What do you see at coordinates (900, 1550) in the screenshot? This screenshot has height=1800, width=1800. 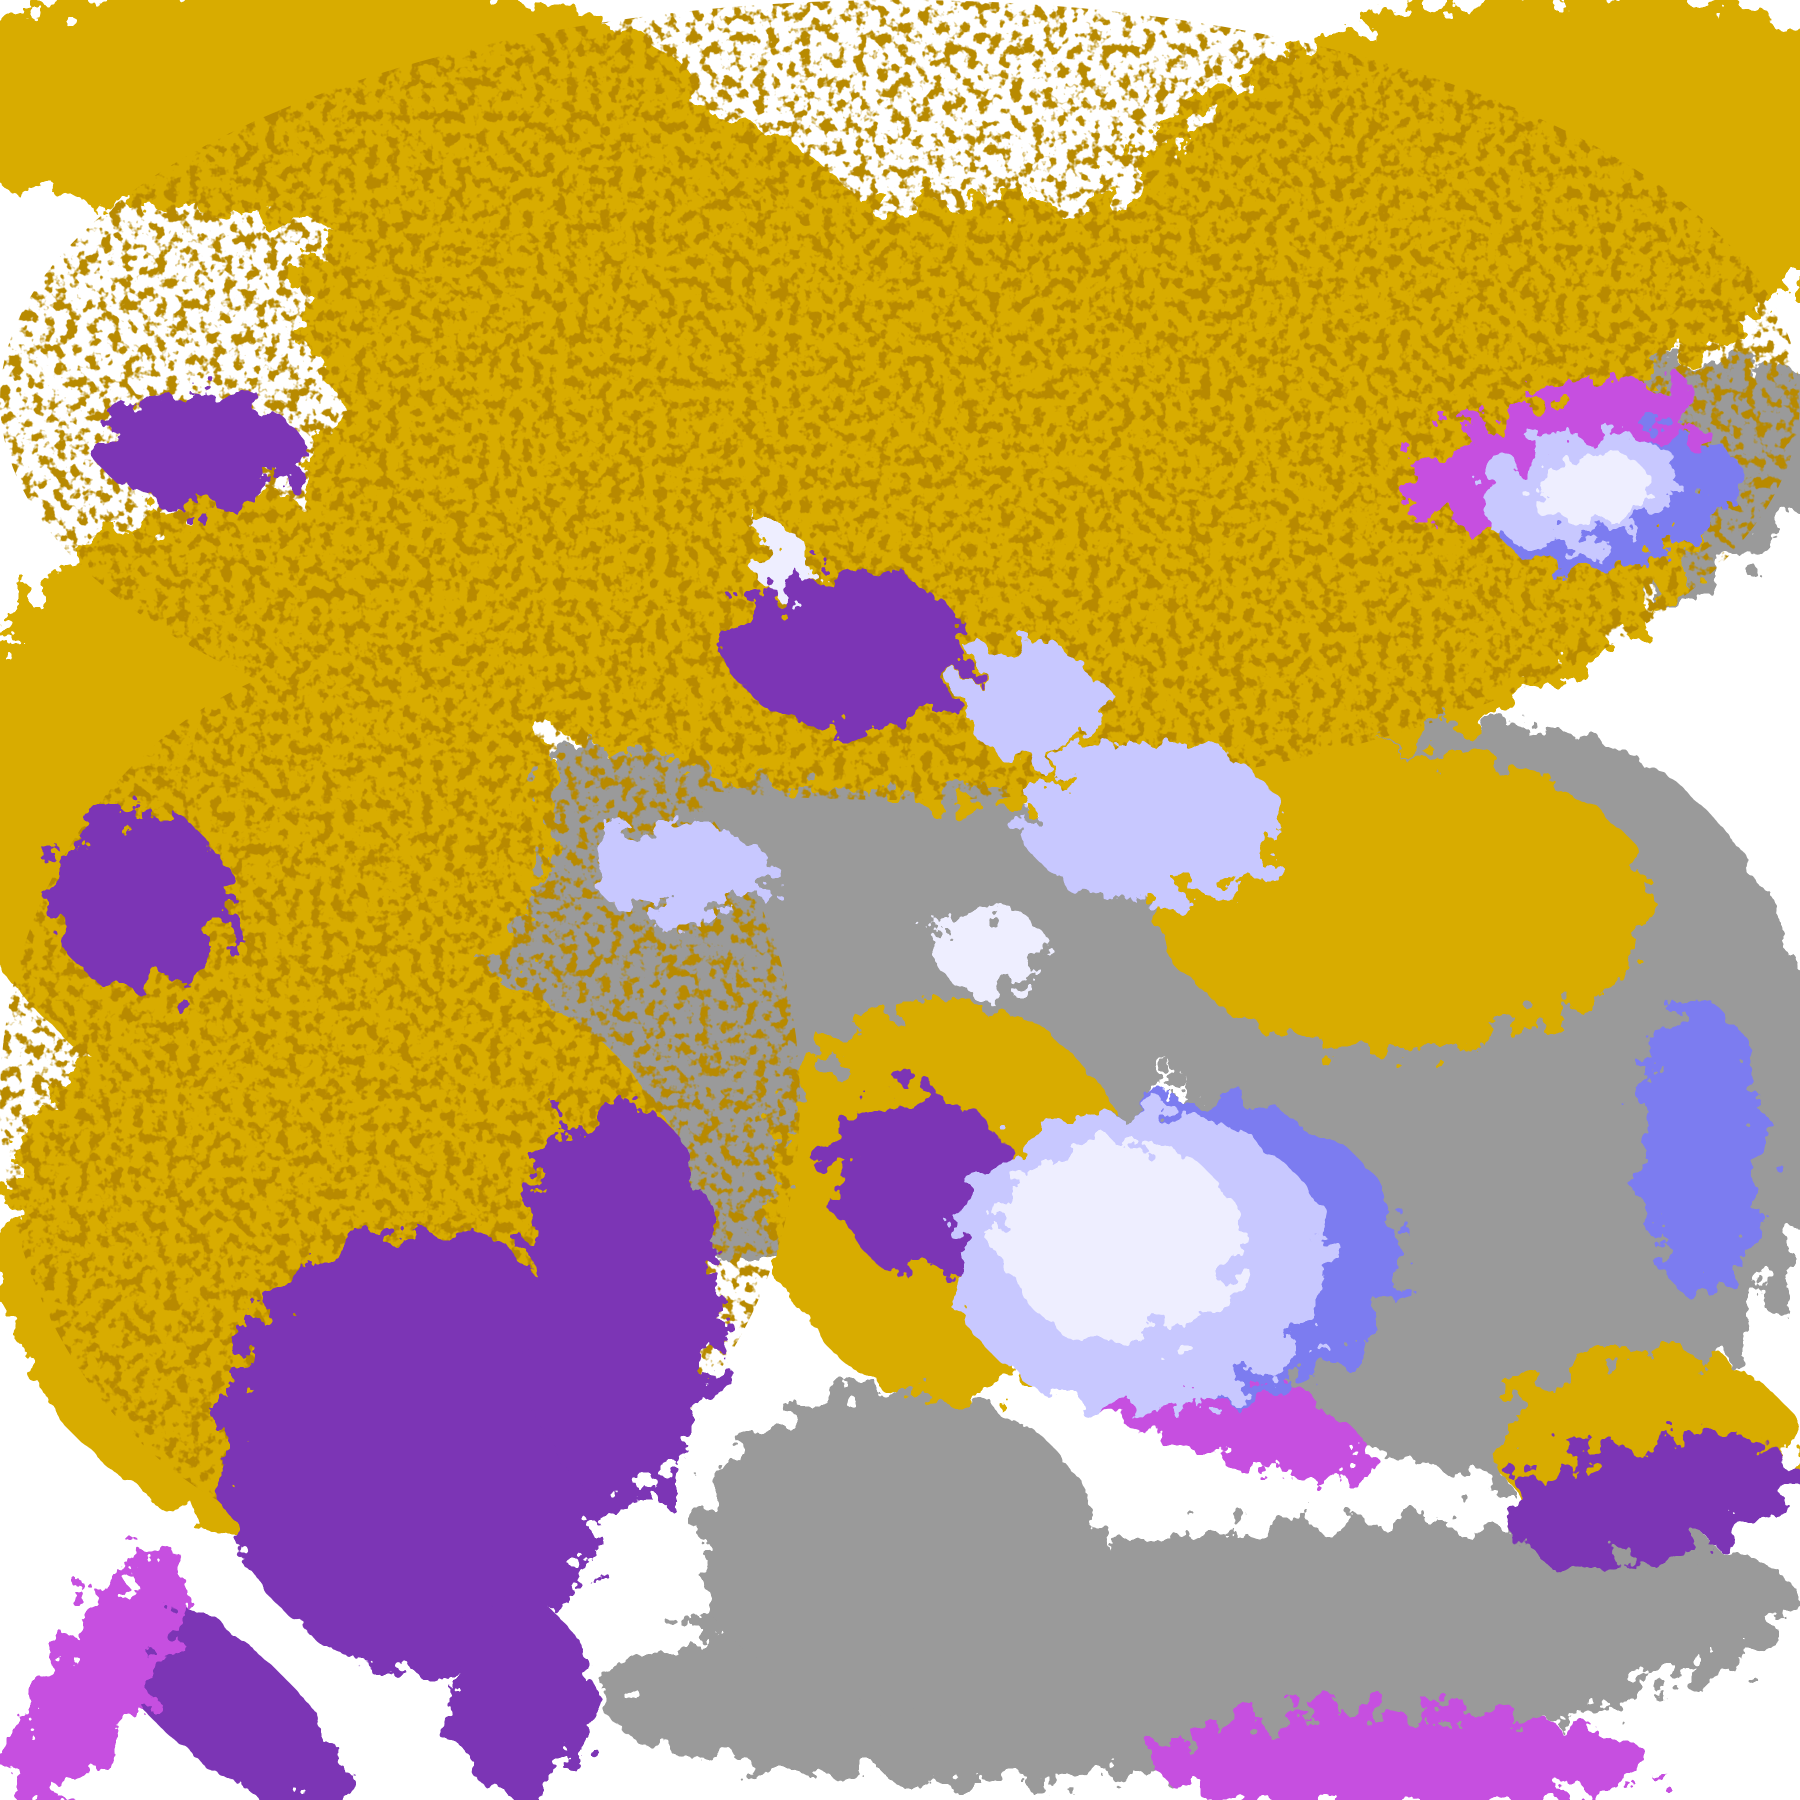 I see `grey-cloud-region-patch` at bounding box center [900, 1550].